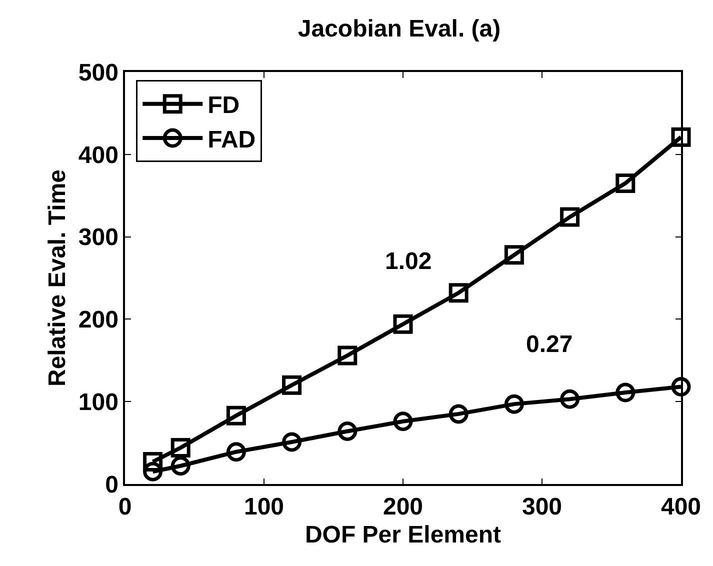 This screenshot has width=713, height=566. What do you see at coordinates (111, 484) in the screenshot?
I see `y-tick-label: 0` at bounding box center [111, 484].